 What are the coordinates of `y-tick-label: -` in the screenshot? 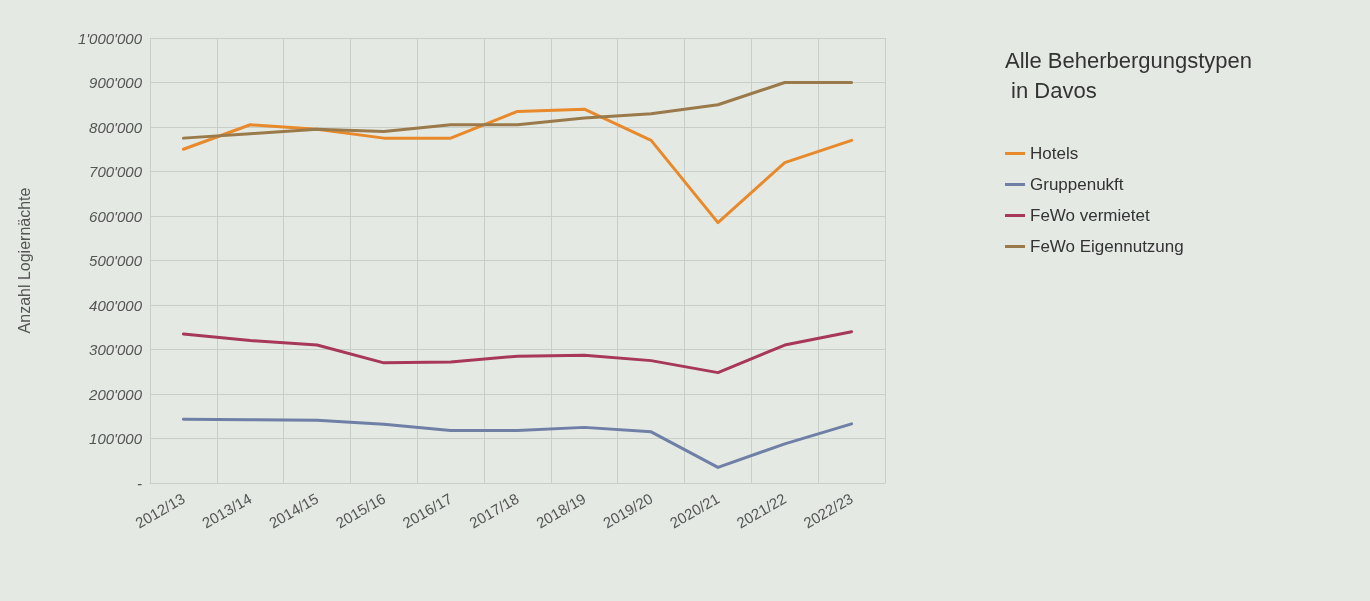 It's located at (139, 483).